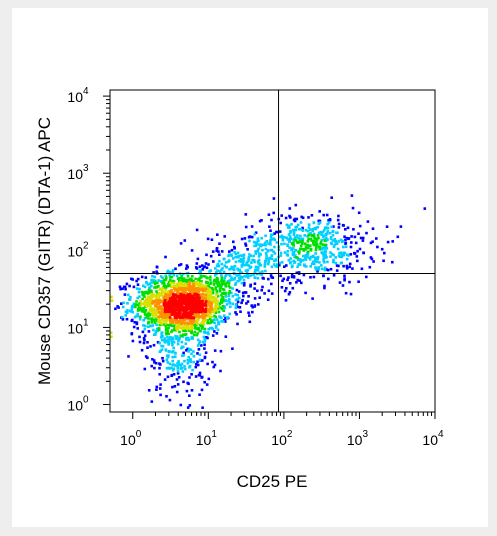 The height and width of the screenshot is (536, 497). I want to click on x-axis-title: CD25 PE, so click(272, 481).